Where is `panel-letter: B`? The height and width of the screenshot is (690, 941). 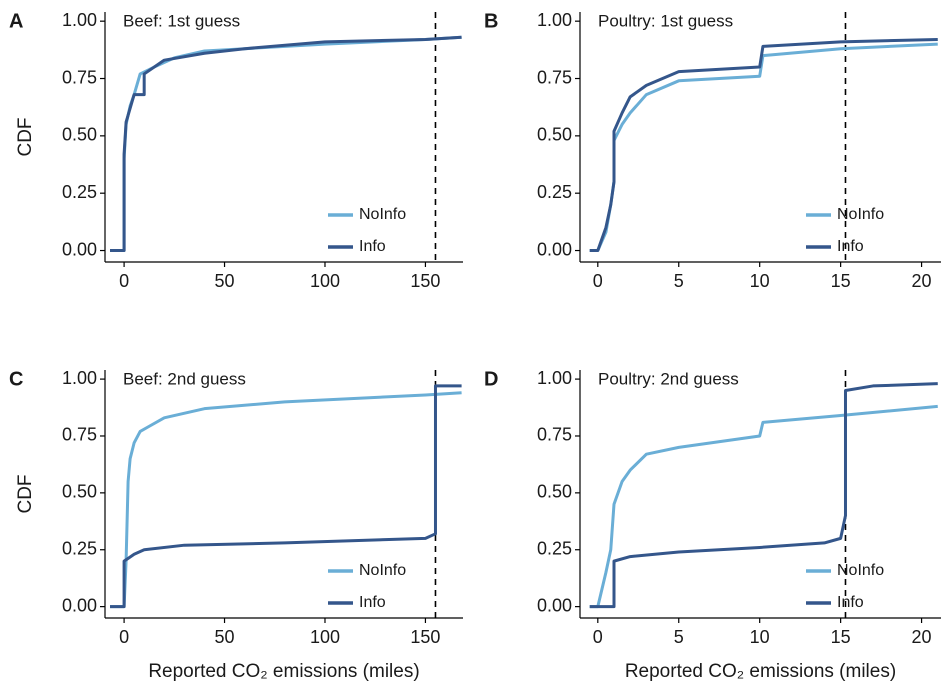 panel-letter: B is located at coordinates (491, 21).